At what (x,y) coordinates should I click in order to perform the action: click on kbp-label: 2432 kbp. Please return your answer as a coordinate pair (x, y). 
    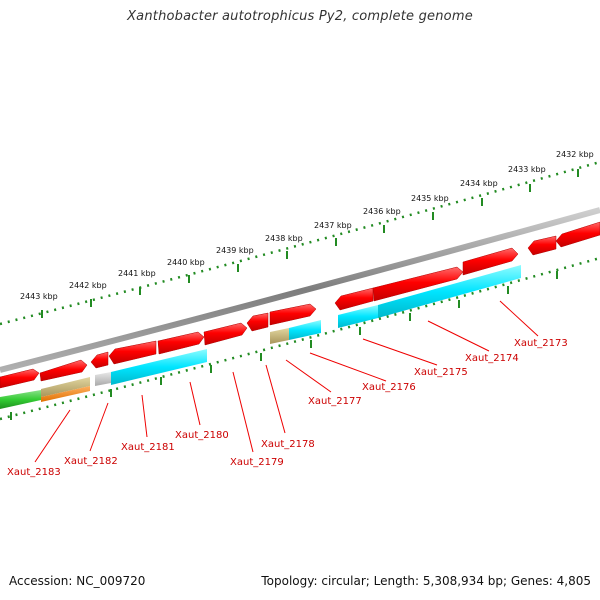
    Looking at the image, I should click on (575, 154).